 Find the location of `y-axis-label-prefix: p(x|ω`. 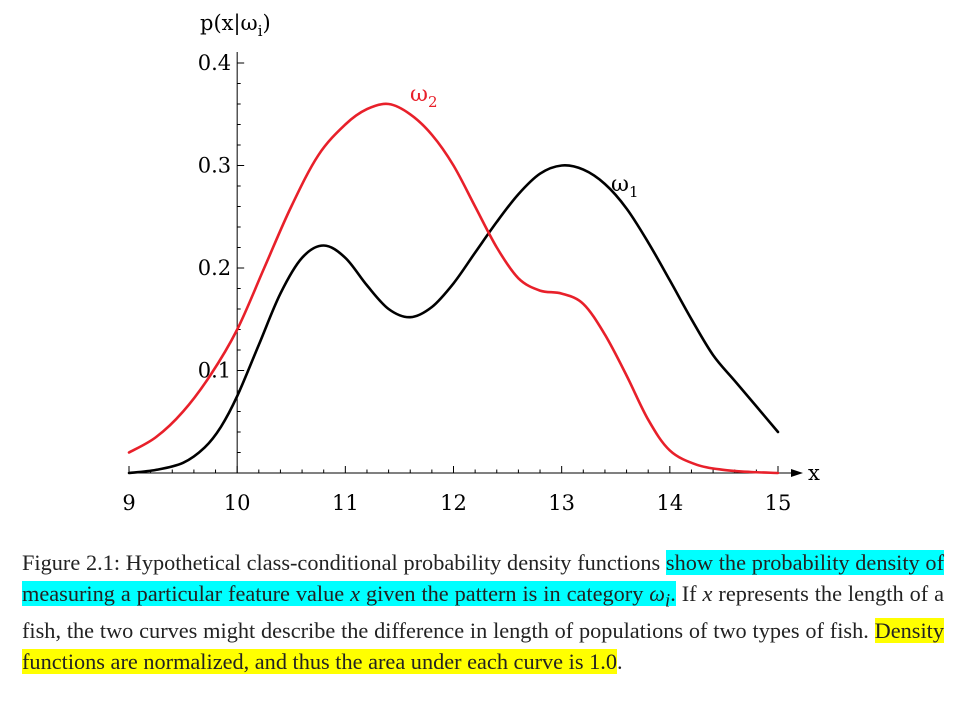

y-axis-label-prefix: p(x|ω is located at coordinates (229, 23).